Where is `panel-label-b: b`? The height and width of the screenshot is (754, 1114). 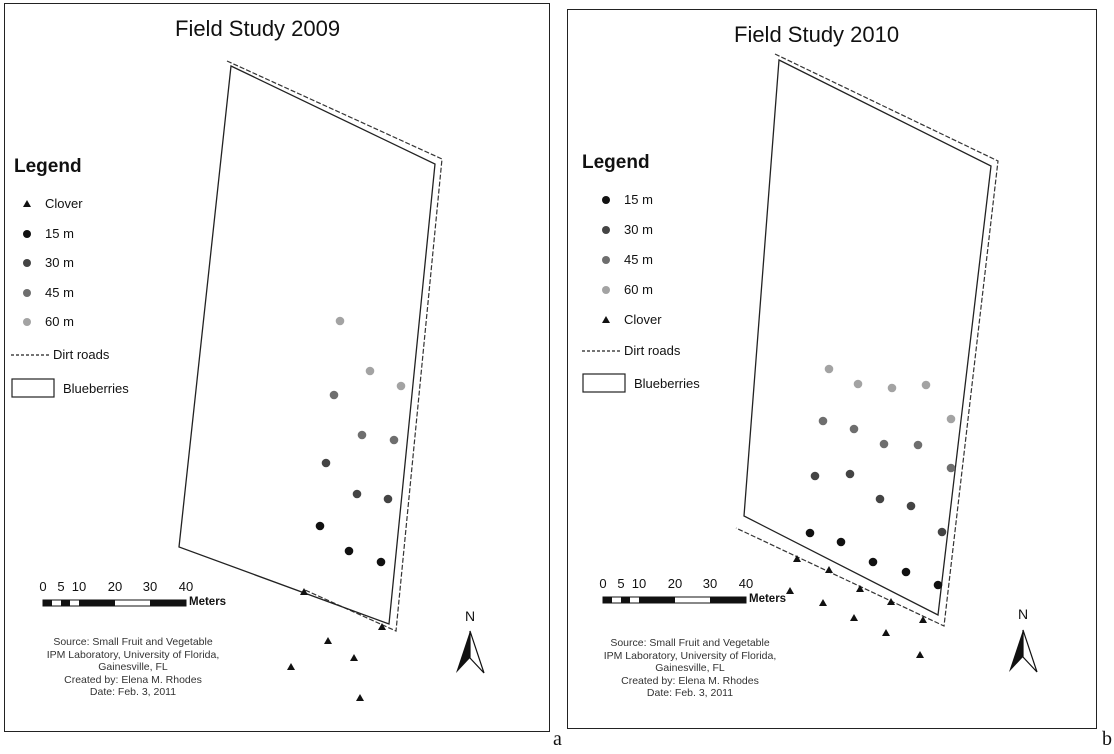 panel-label-b: b is located at coordinates (1107, 739).